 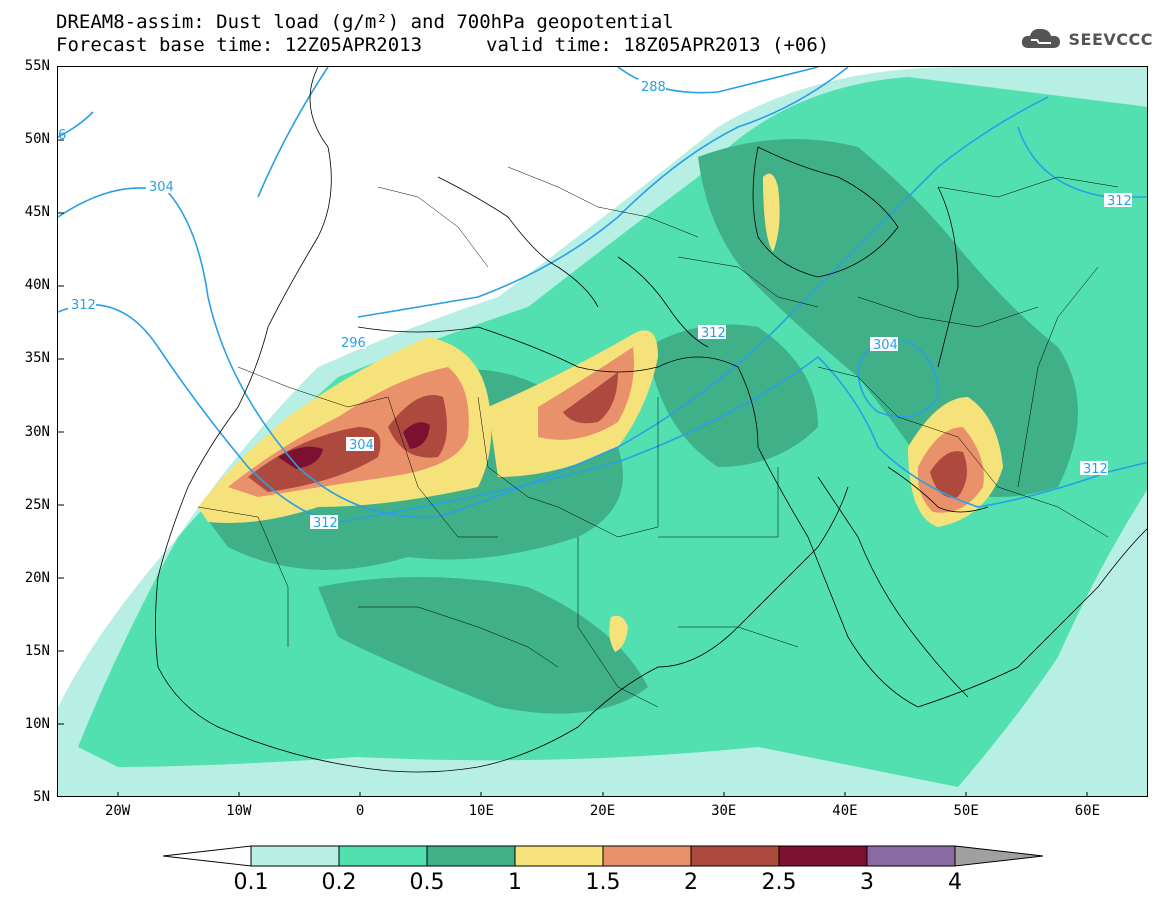 What do you see at coordinates (37, 723) in the screenshot?
I see `lat-tick-label: 10N` at bounding box center [37, 723].